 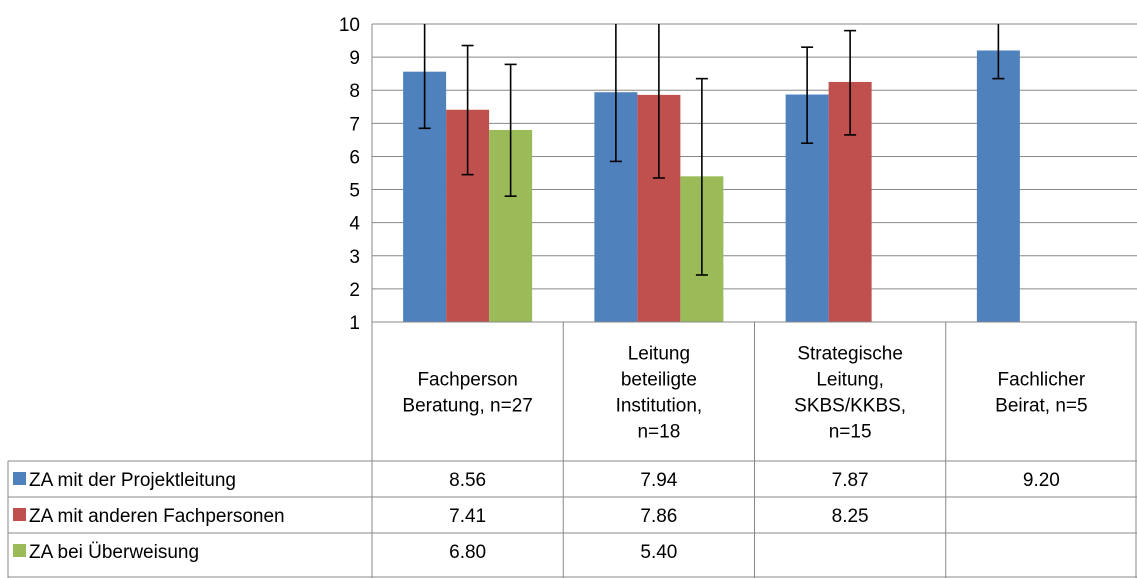 I want to click on category-label: n=15, so click(x=850, y=432).